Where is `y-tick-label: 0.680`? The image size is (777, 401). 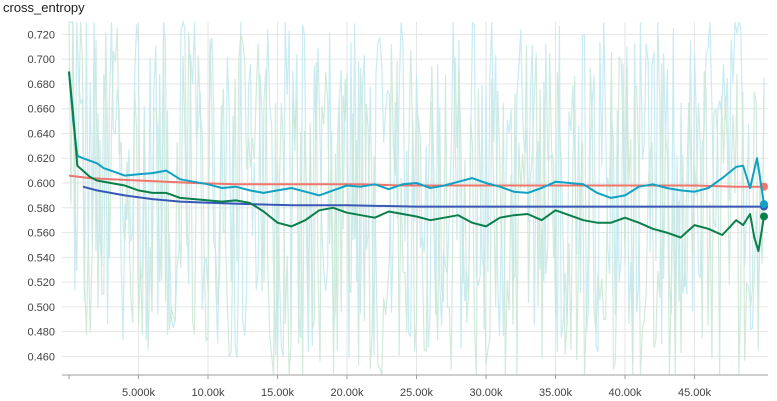
y-tick-label: 0.680 is located at coordinates (41, 85).